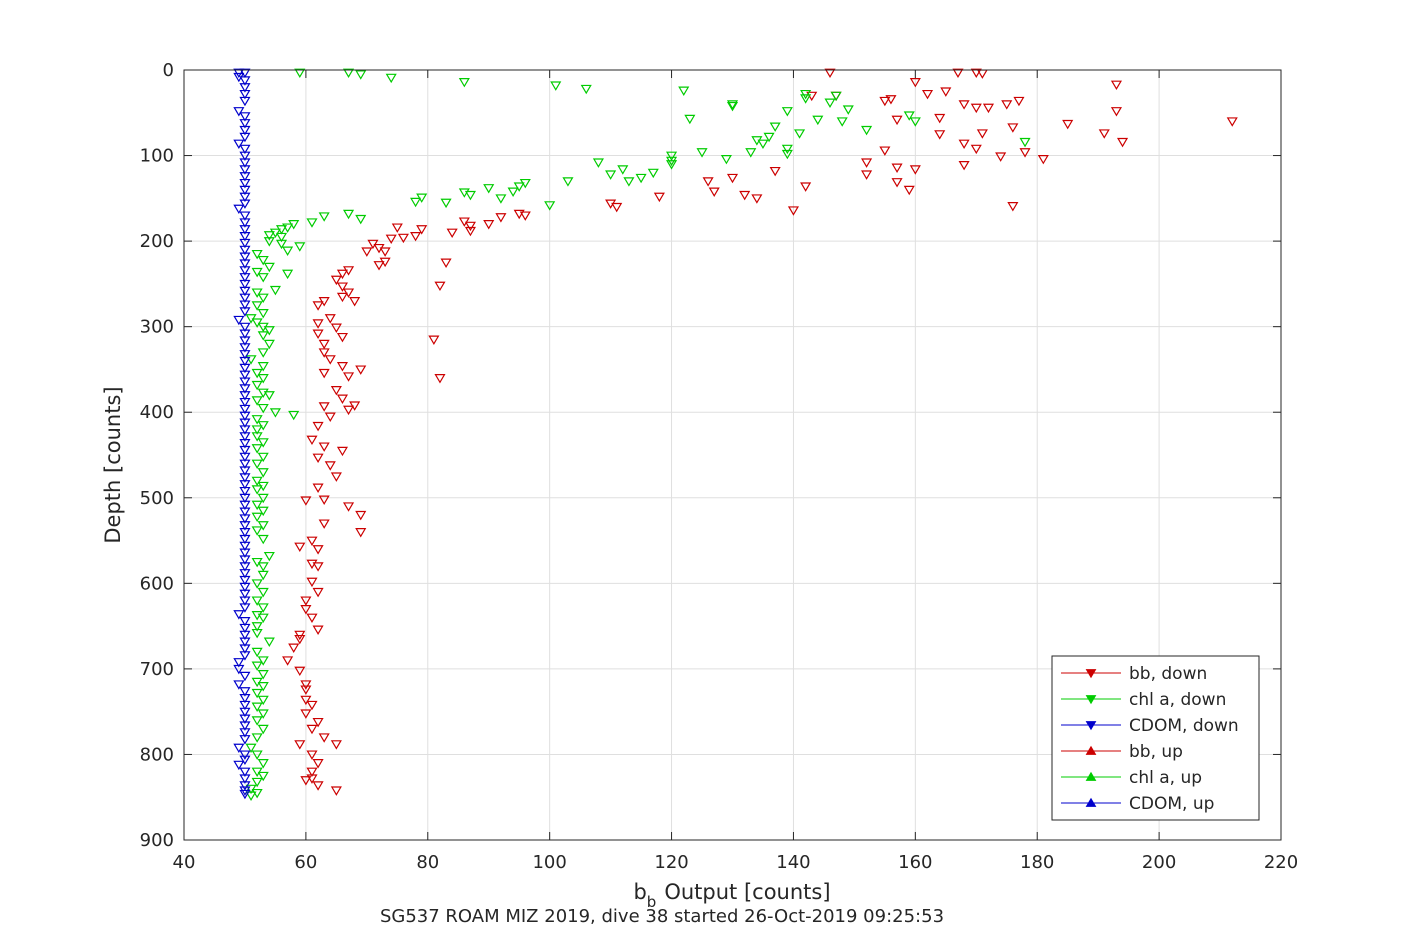 The image size is (1417, 949). I want to click on y-tick-label: 0, so click(168, 70).